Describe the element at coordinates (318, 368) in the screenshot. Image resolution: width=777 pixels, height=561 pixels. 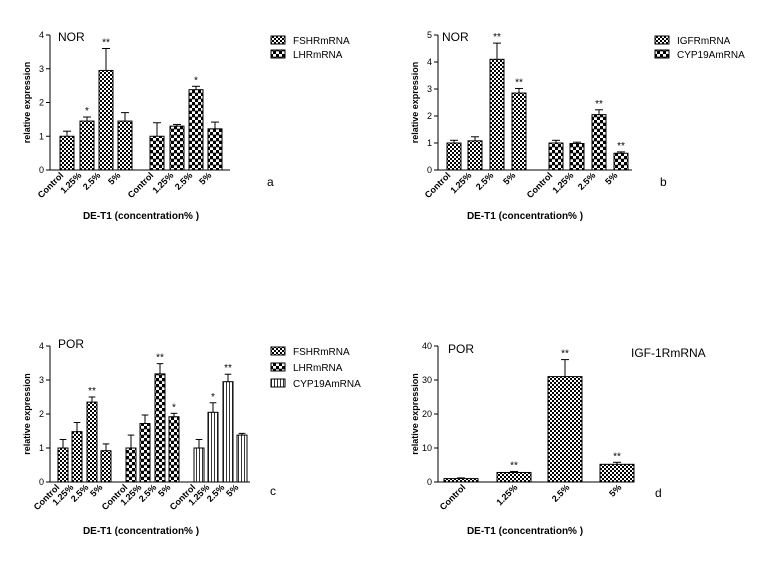
I see `legend-label: LHRmRNA` at that location.